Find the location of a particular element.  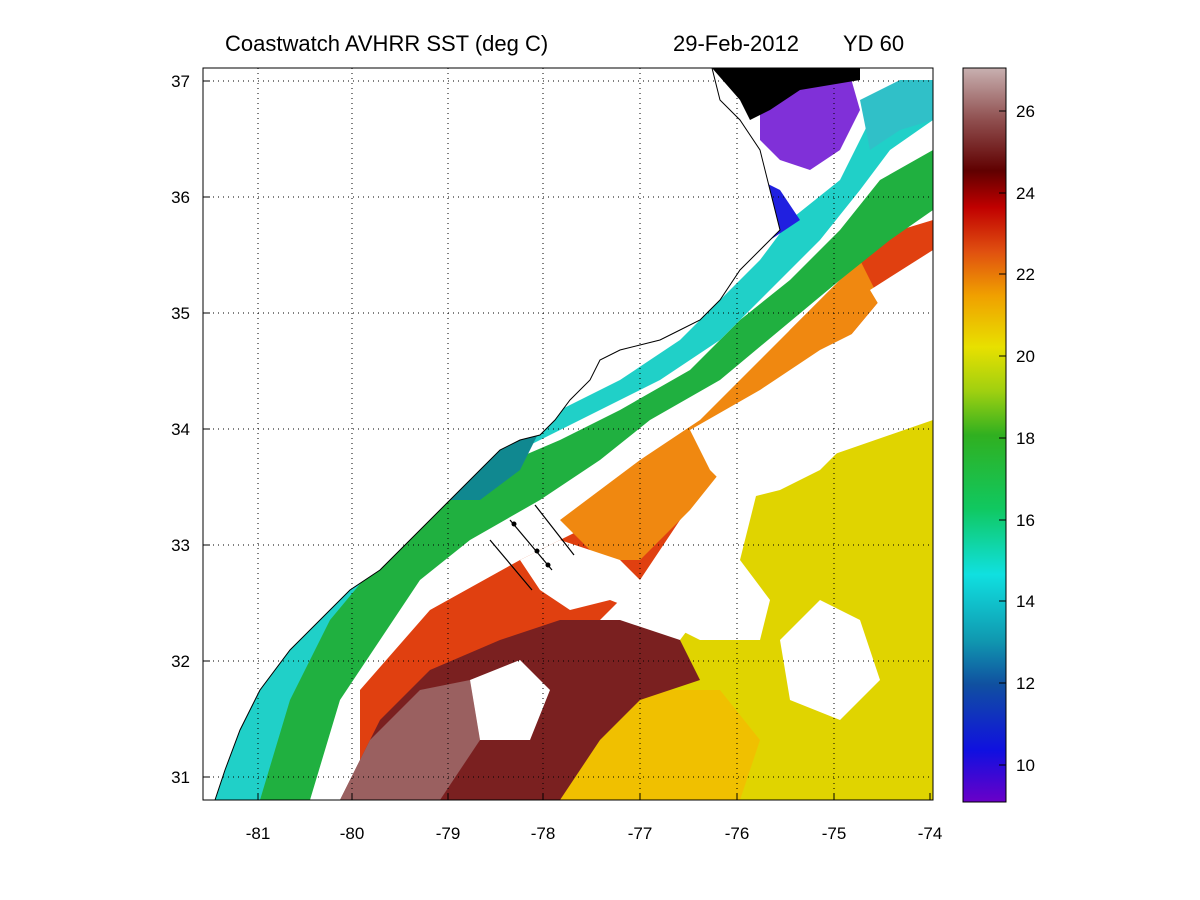

colorbar-tick-label: 18 is located at coordinates (1025, 438).